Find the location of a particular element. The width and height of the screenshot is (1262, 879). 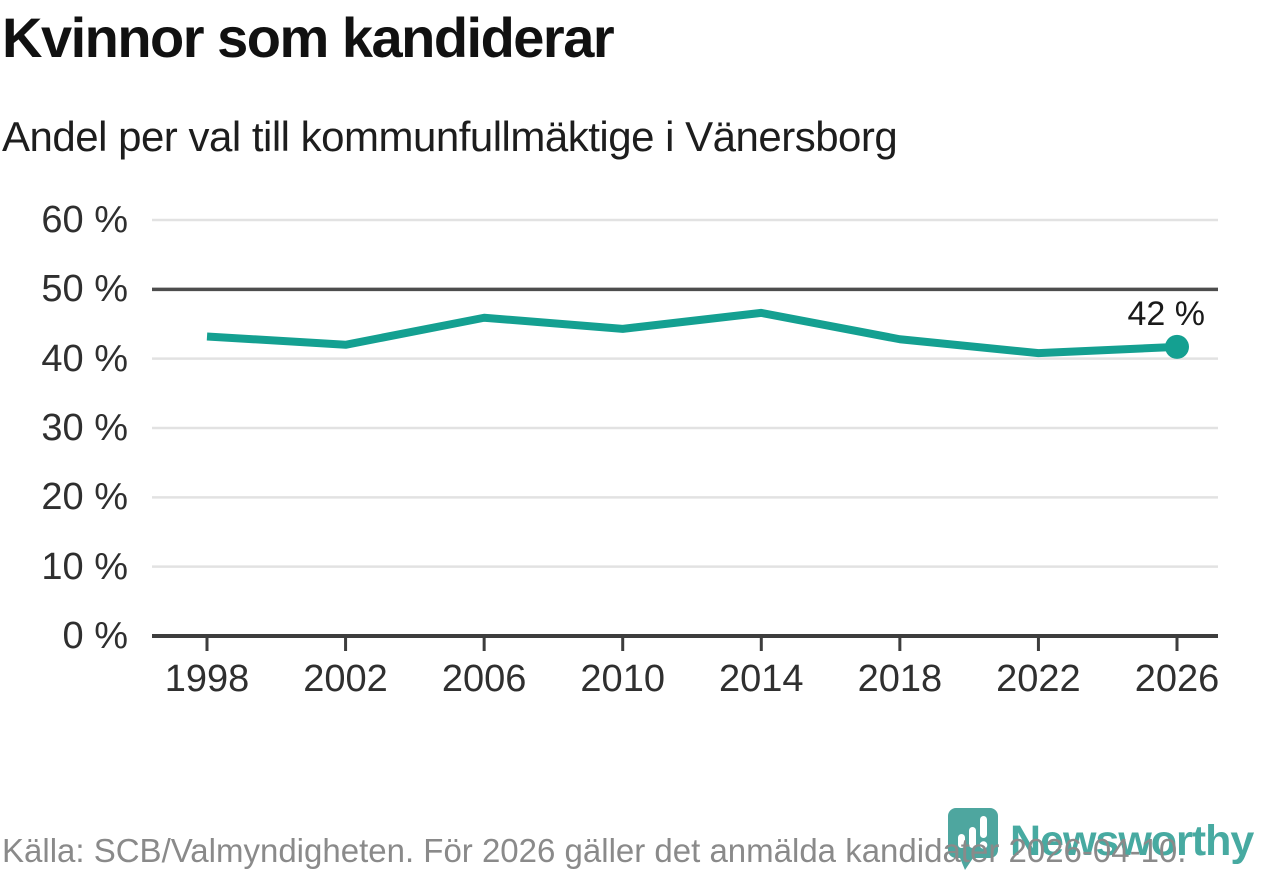

newsworthy-brand: Newsworthy is located at coordinates (1100, 839).